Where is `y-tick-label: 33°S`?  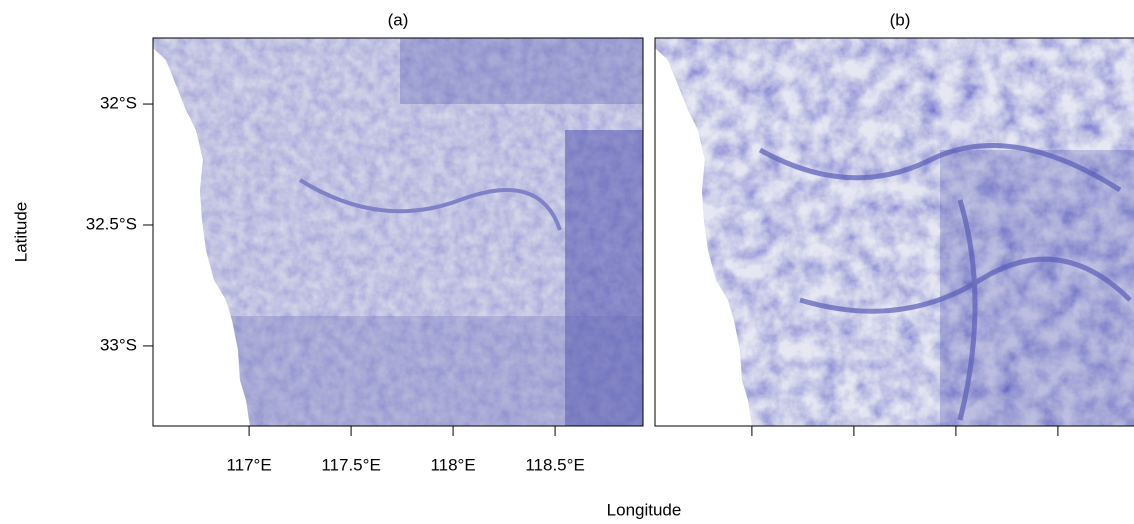 y-tick-label: 33°S is located at coordinates (118, 344).